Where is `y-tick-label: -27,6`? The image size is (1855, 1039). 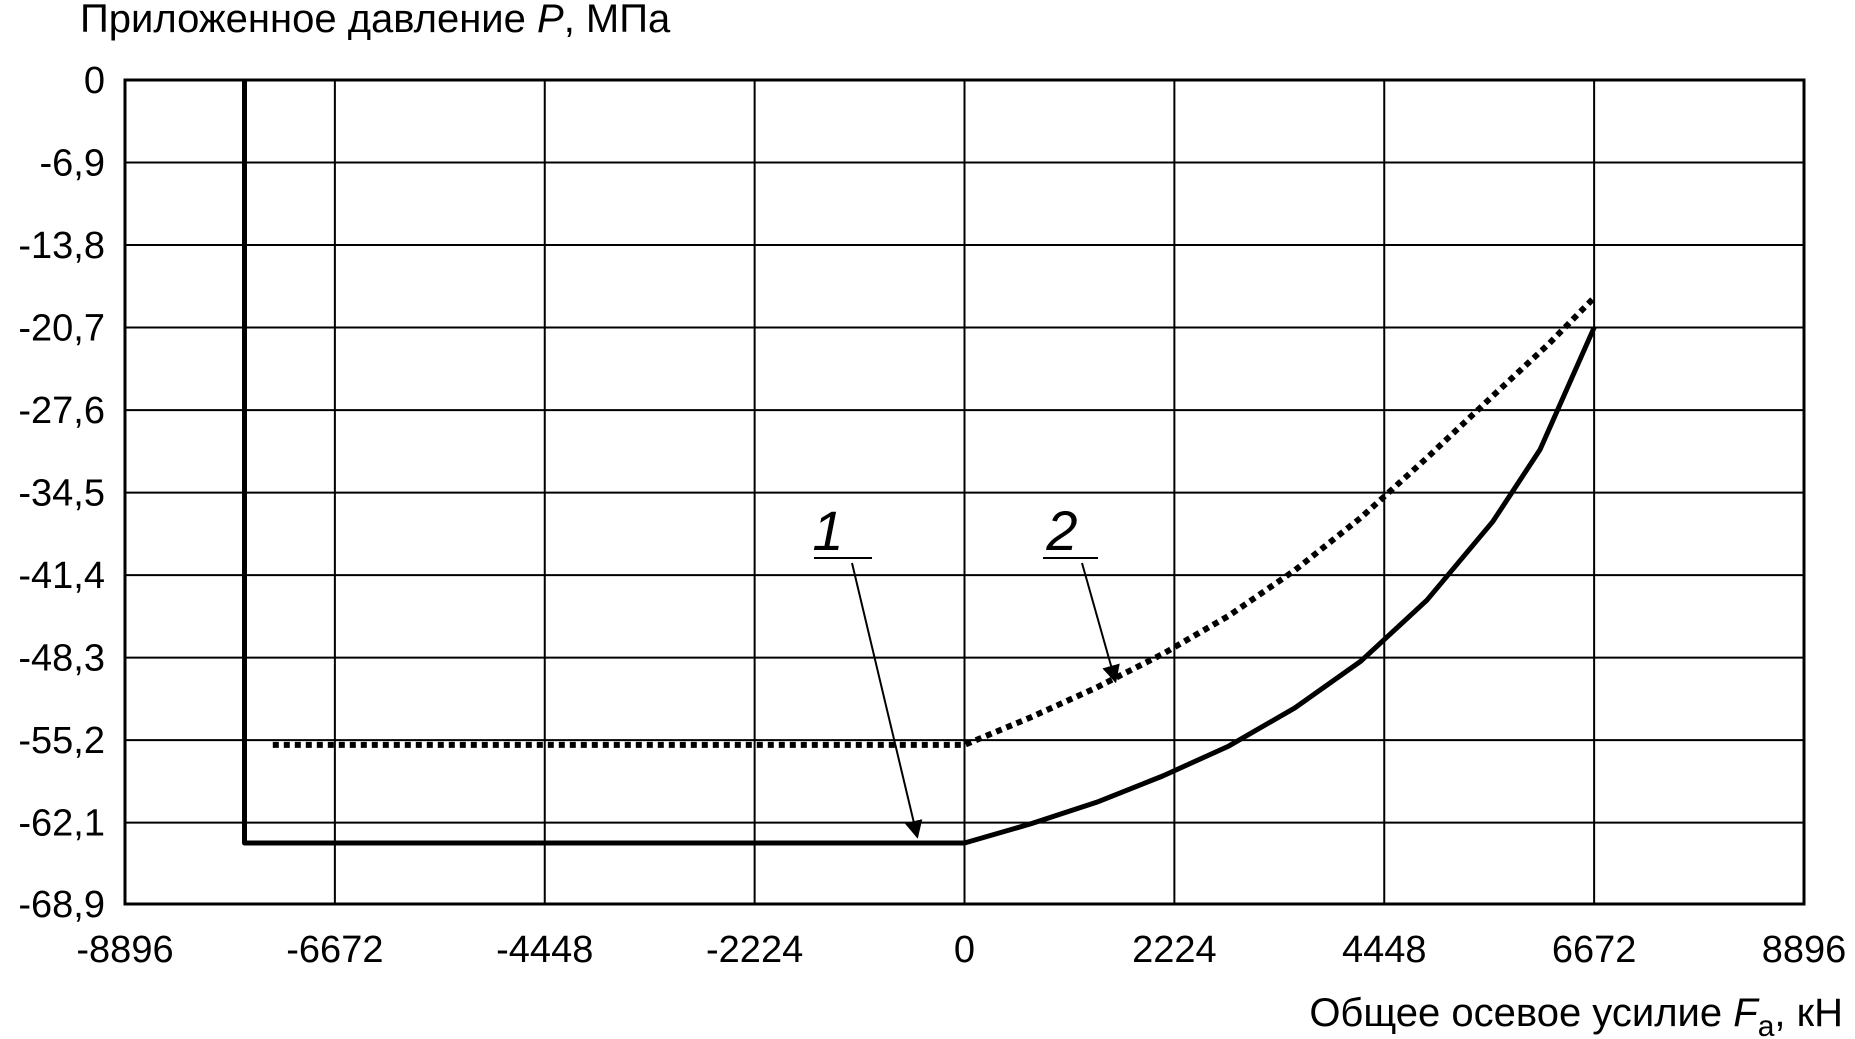 y-tick-label: -27,6 is located at coordinates (61, 411).